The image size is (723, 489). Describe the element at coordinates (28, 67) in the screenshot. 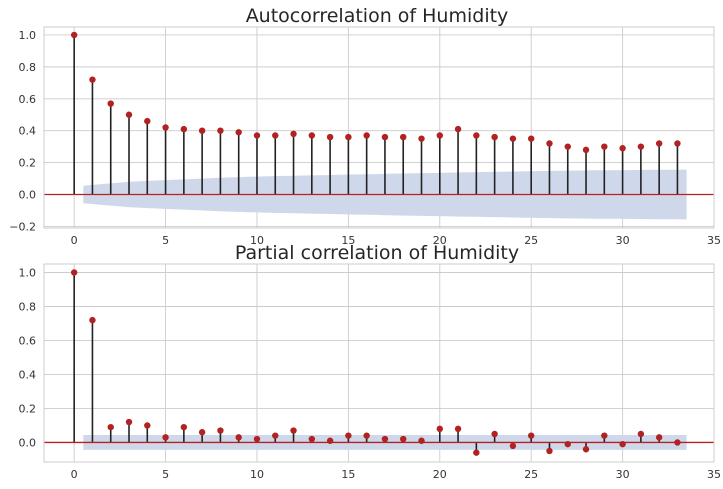

I see `acf-y-tick-label: 0.8` at that location.